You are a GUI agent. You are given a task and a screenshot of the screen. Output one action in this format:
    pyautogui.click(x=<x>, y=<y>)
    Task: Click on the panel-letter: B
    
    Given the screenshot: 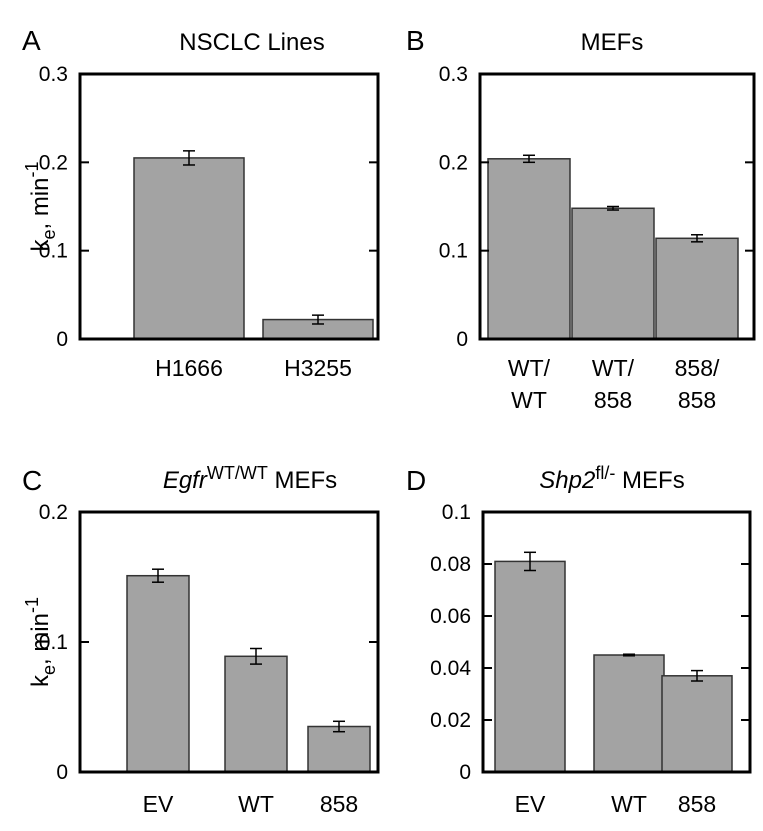 What is the action you would take?
    pyautogui.click(x=415, y=40)
    